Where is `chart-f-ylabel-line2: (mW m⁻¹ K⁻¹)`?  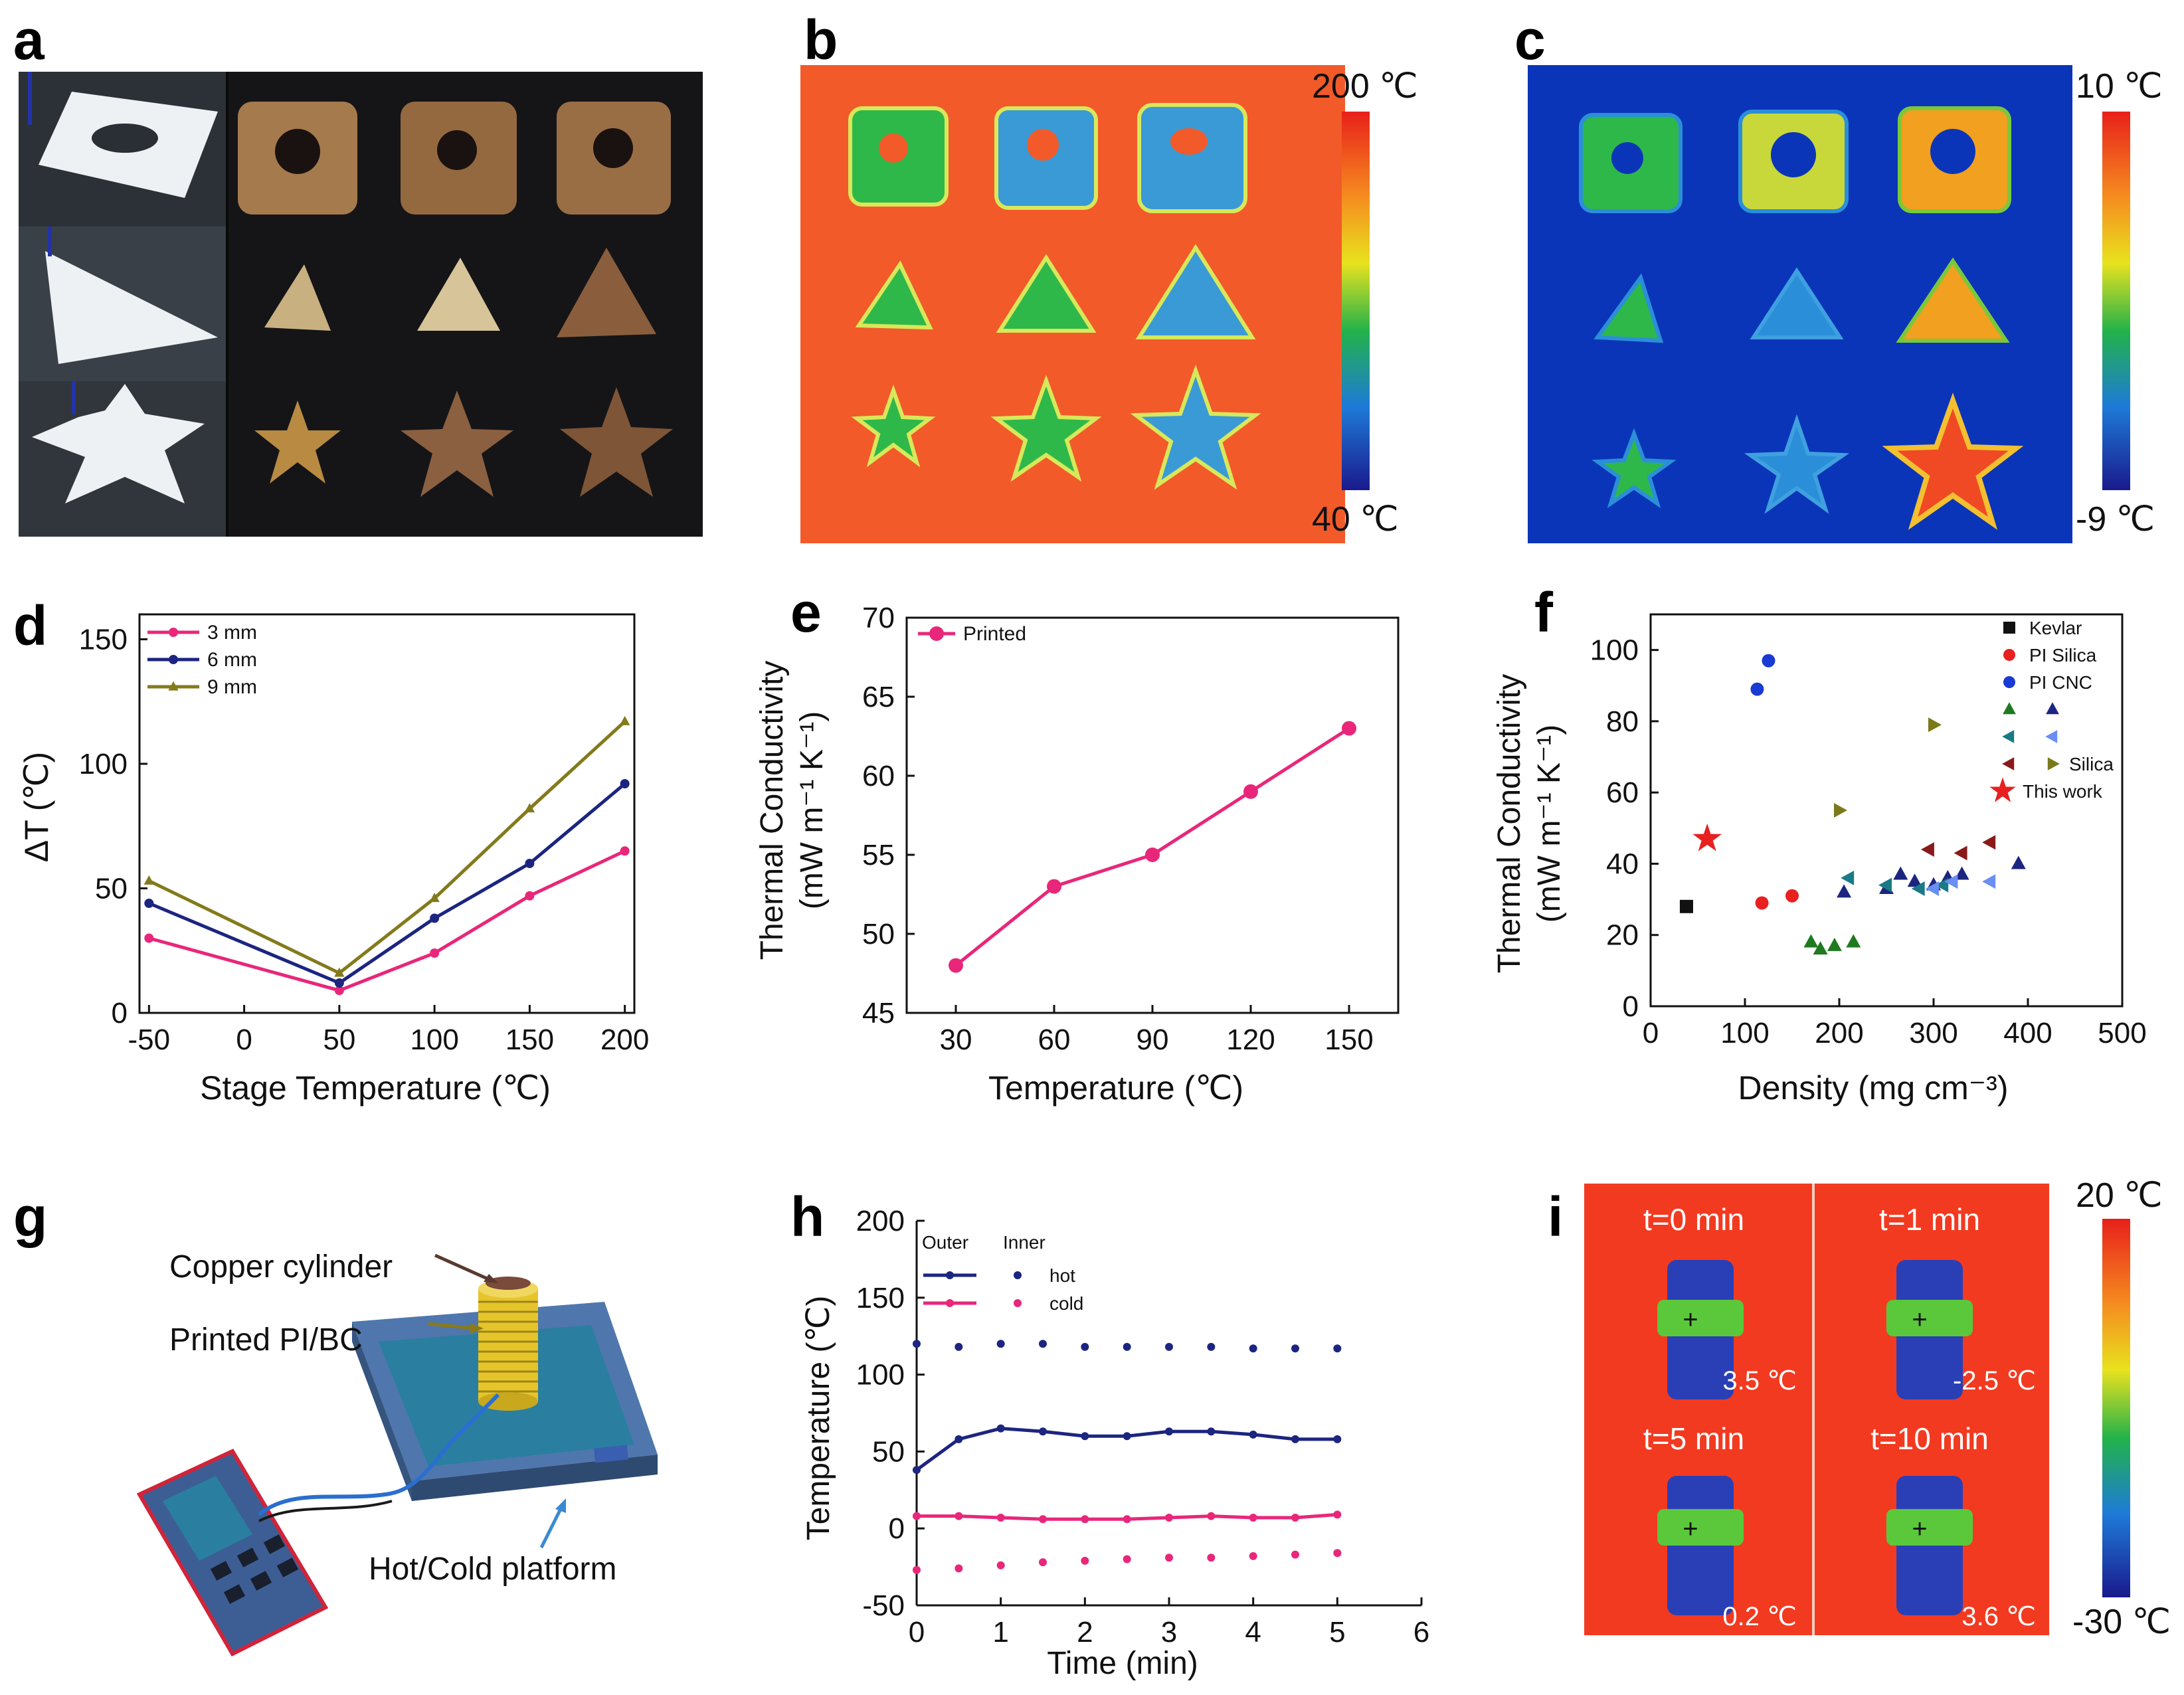
chart-f-ylabel-line2: (mW m⁻¹ K⁻¹) is located at coordinates (1549, 824).